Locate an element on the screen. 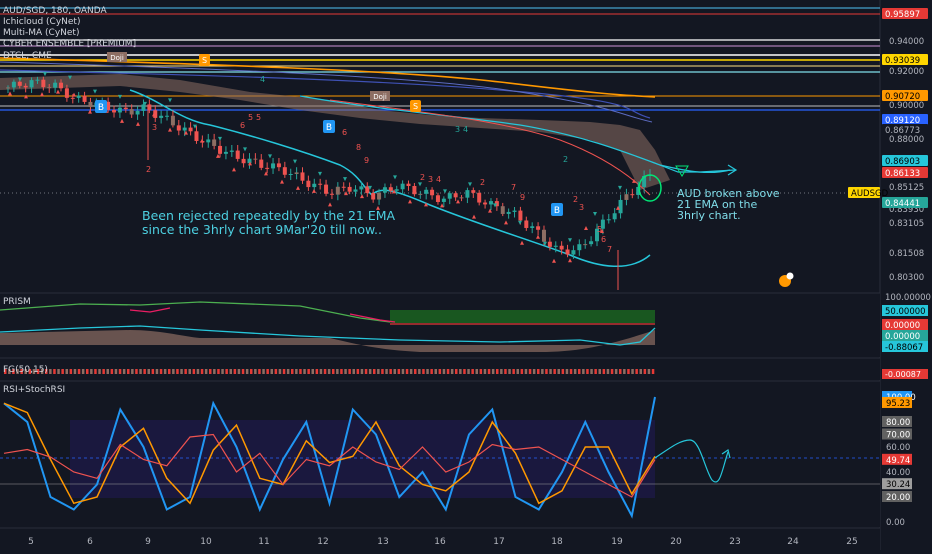 Image resolution: width=932 pixels, height=554 pixels. price-tag-text: 0.90720 is located at coordinates (902, 97).